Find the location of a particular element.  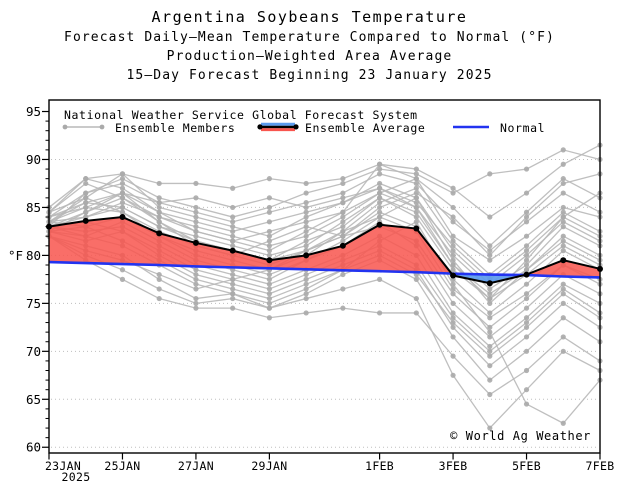

above-normal-fill is located at coordinates (324, 247).